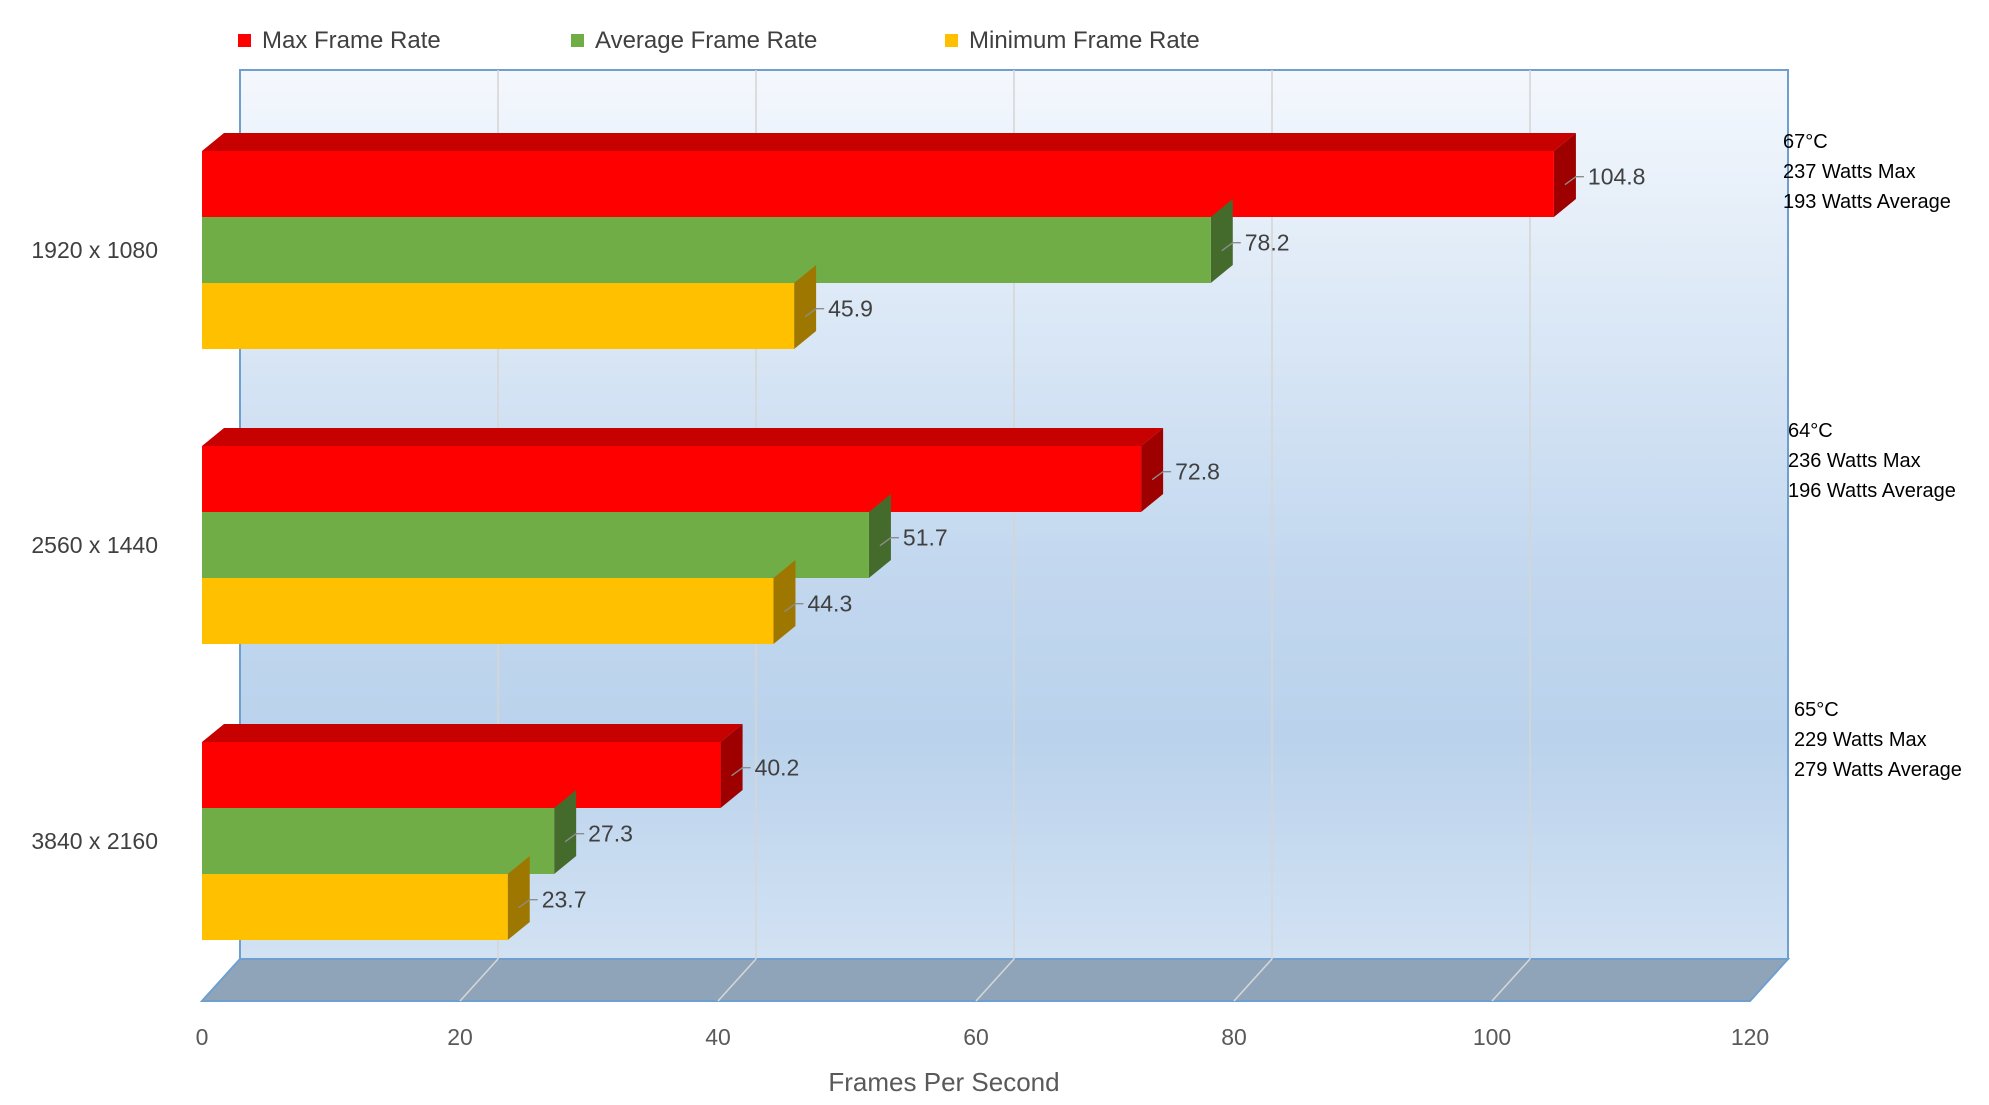 The width and height of the screenshot is (1989, 1105). What do you see at coordinates (829, 604) in the screenshot?
I see `data-label-minimum-frame-rate-2560-x-1440: 44.3` at bounding box center [829, 604].